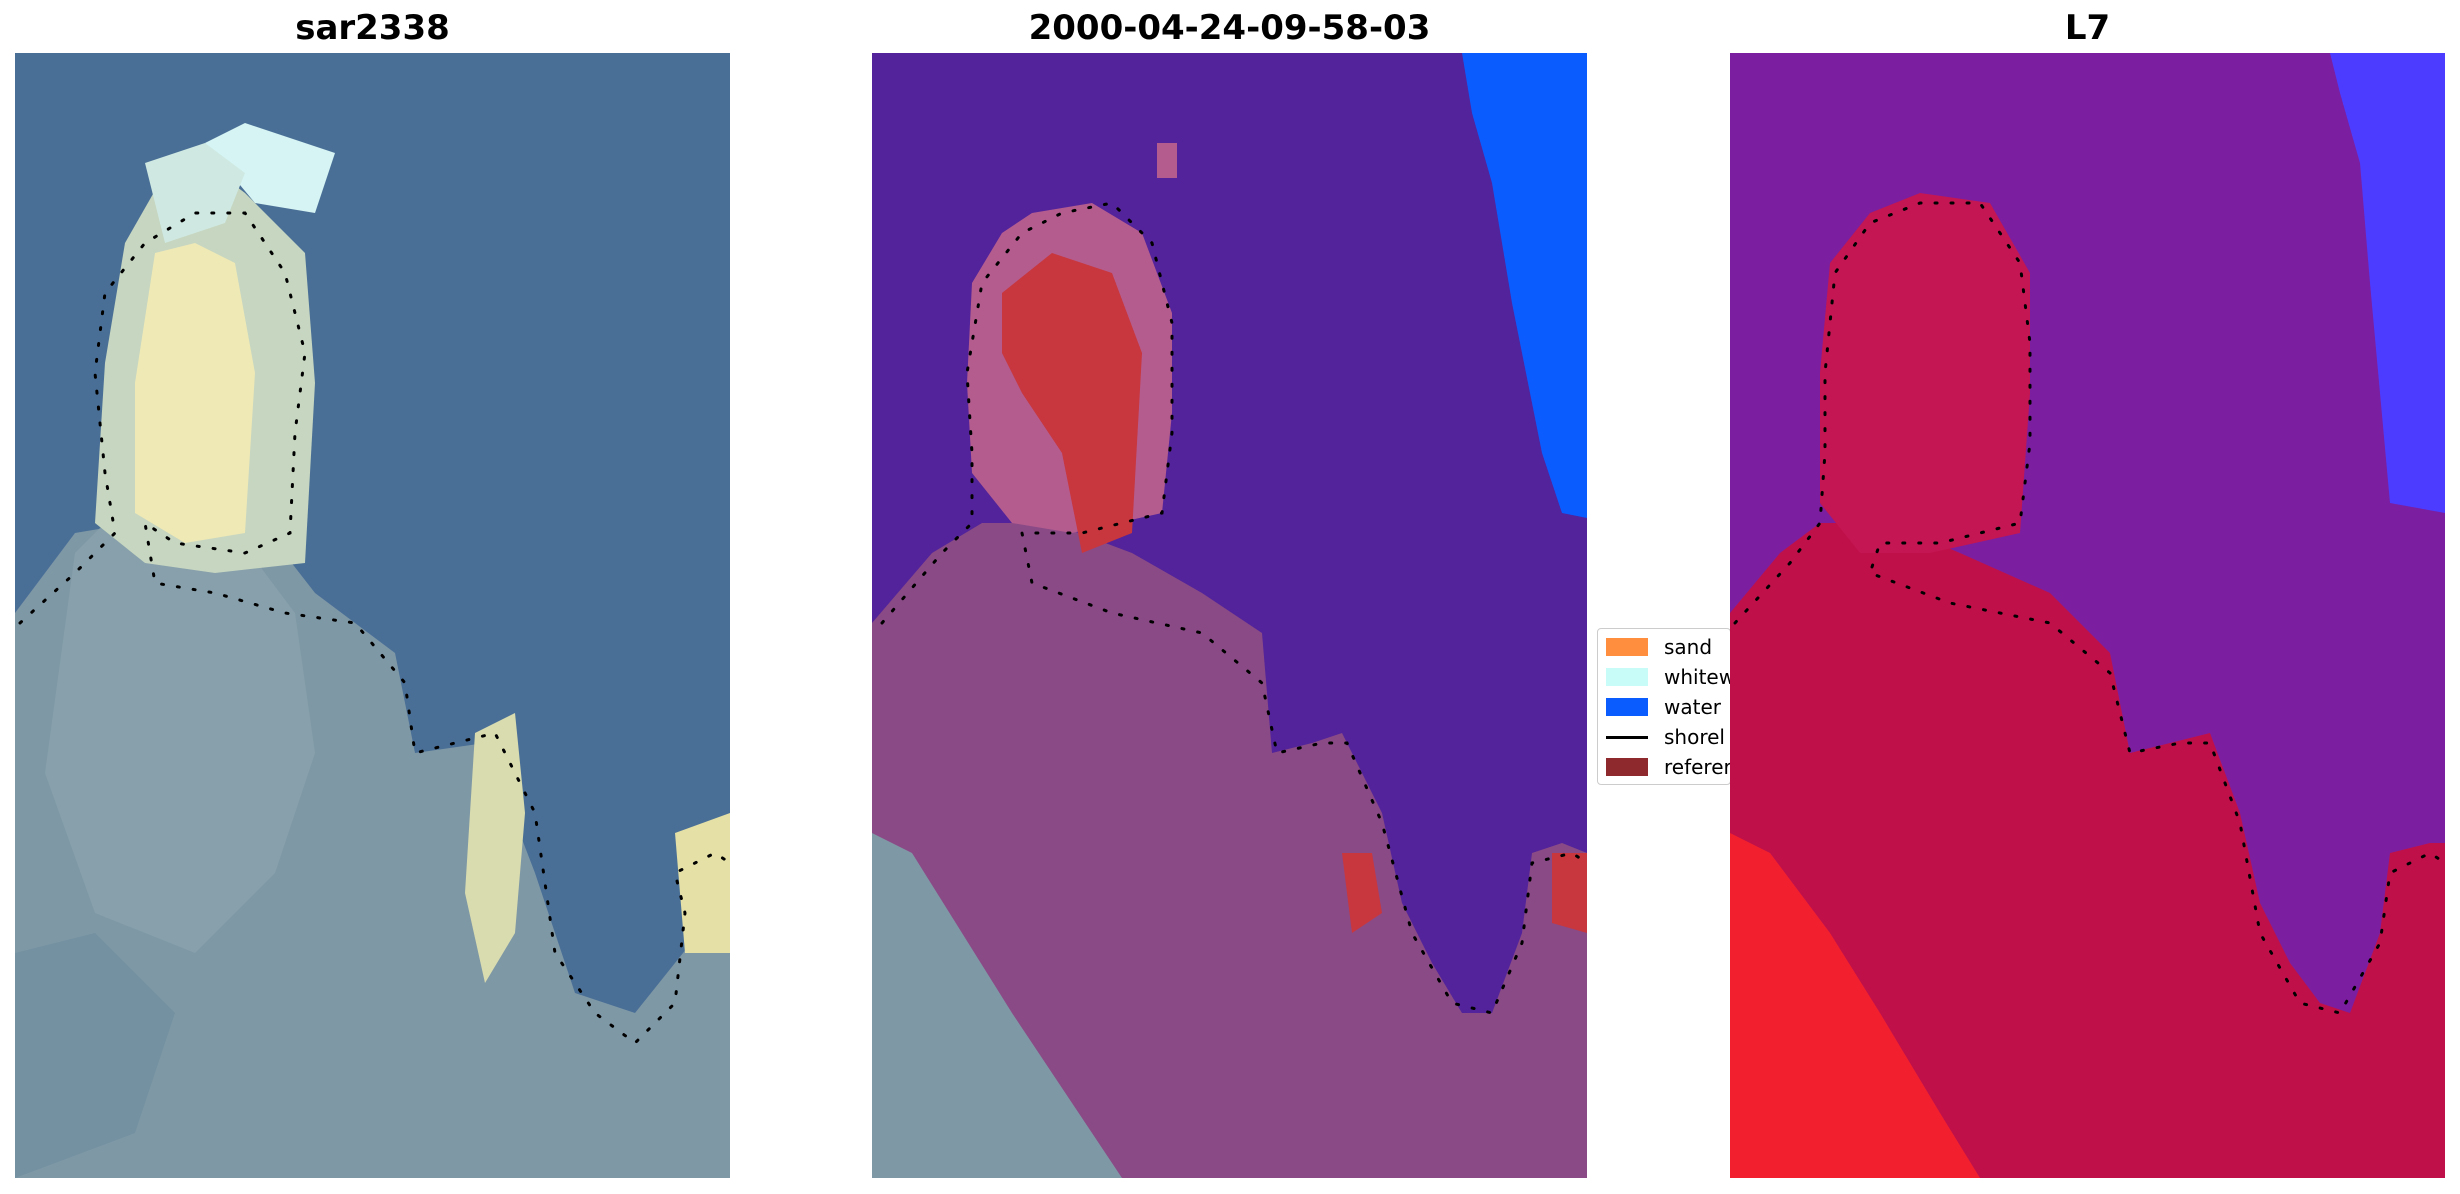 The width and height of the screenshot is (2460, 1194). I want to click on legend-item-sand: sand, so click(1659, 647).